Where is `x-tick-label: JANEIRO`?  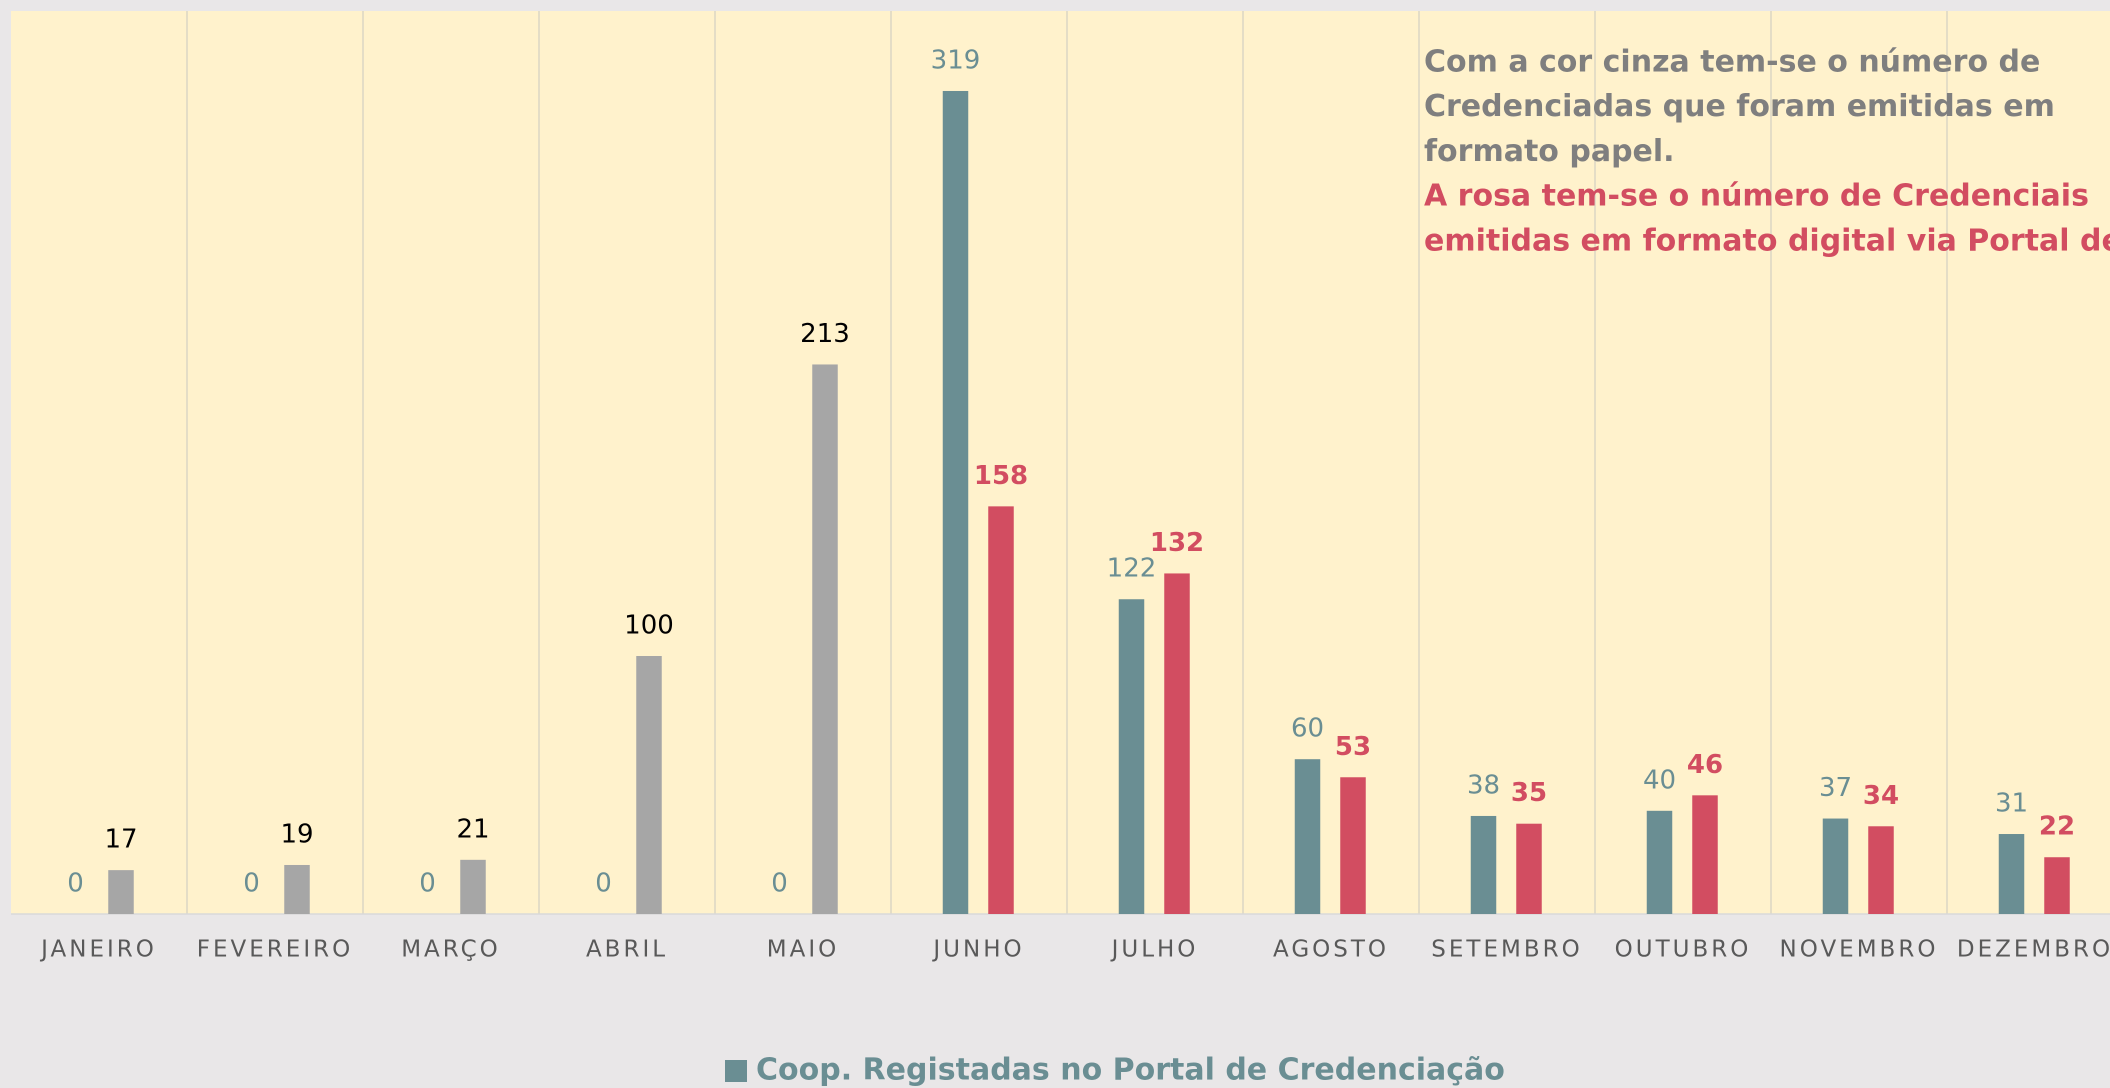 x-tick-label: JANEIRO is located at coordinates (98, 950).